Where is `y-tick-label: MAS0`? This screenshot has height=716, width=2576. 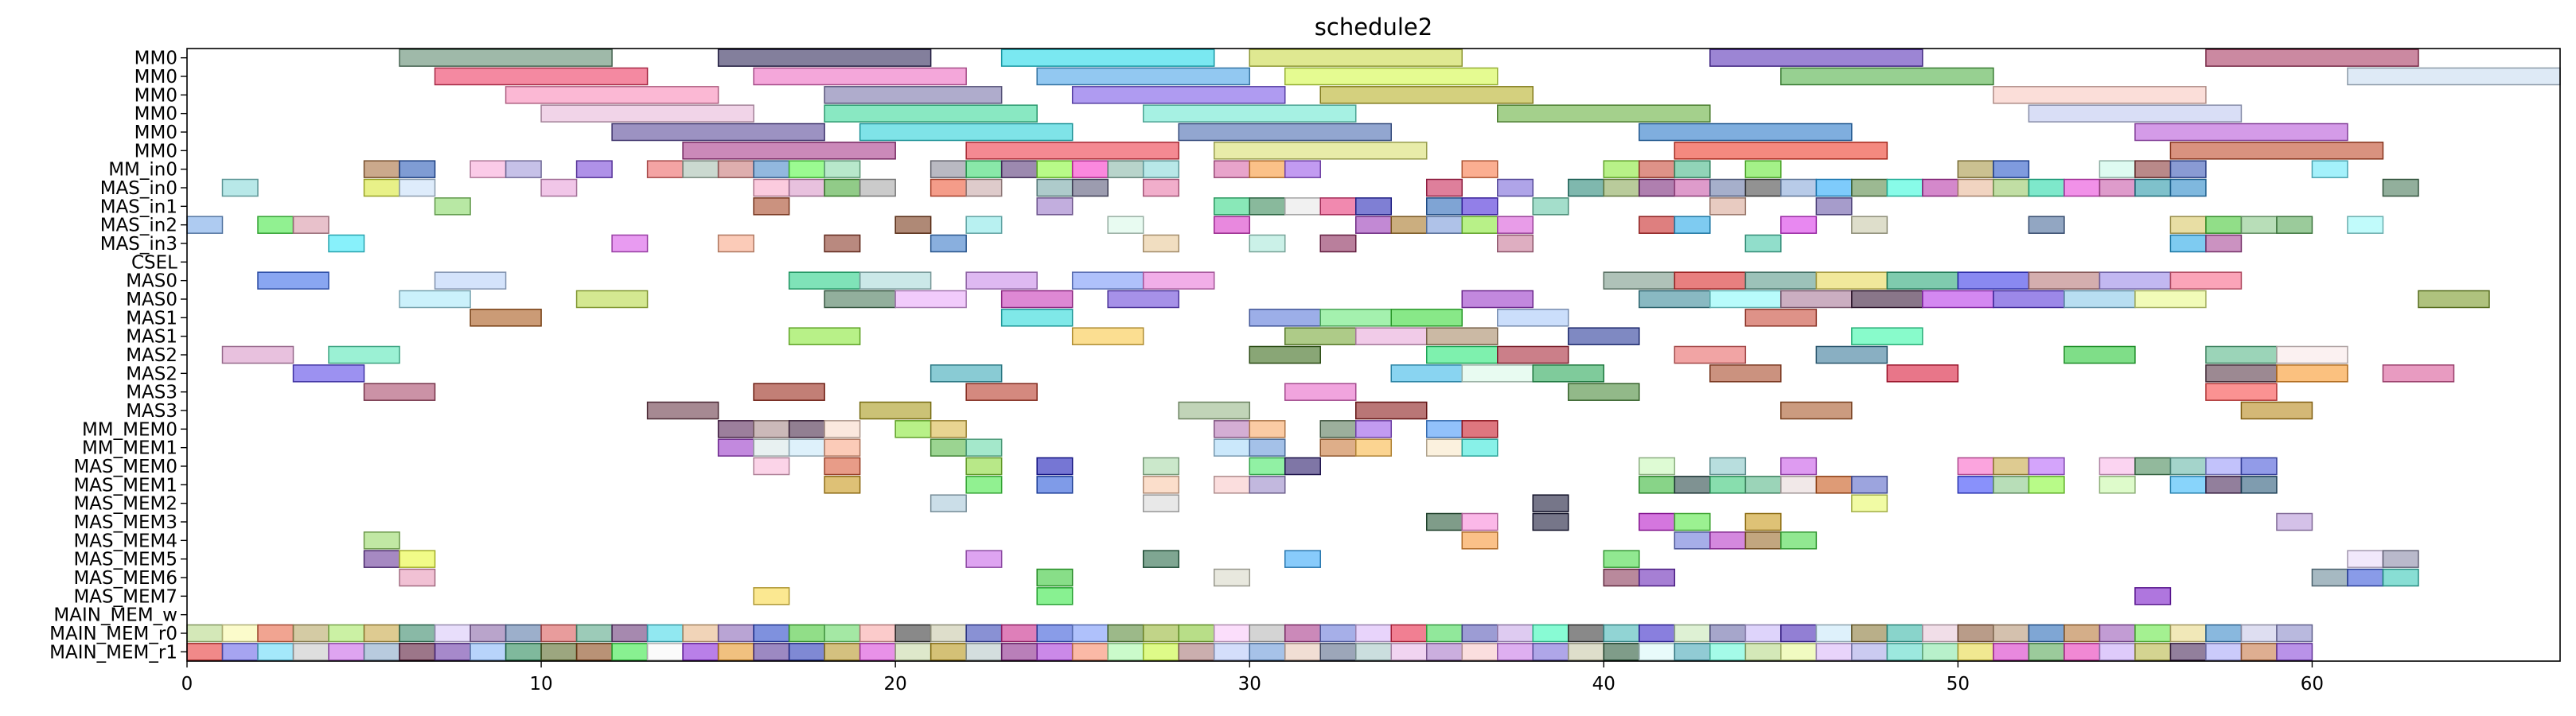 y-tick-label: MAS0 is located at coordinates (151, 300).